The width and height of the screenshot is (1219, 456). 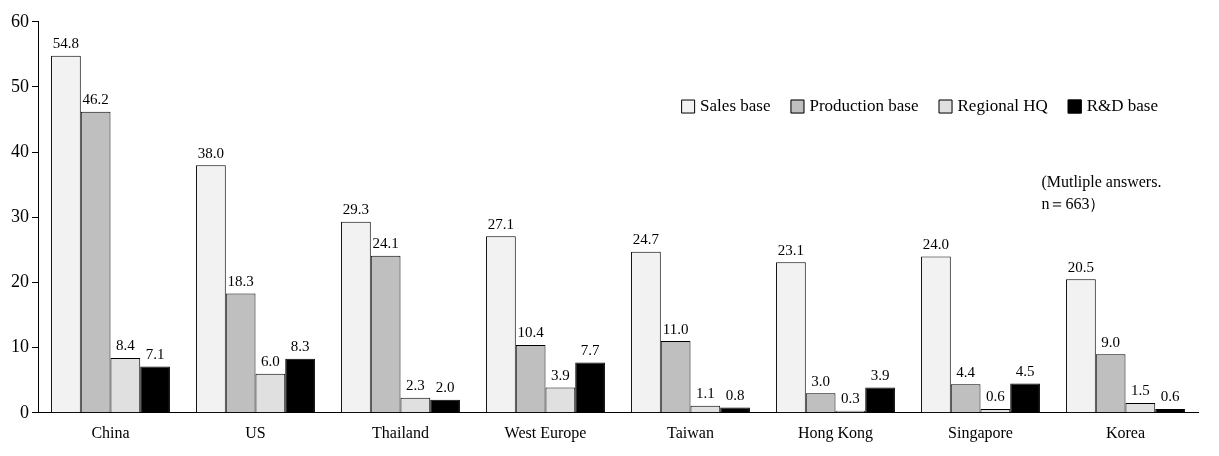 What do you see at coordinates (24, 411) in the screenshot?
I see `y-tick-label: 0` at bounding box center [24, 411].